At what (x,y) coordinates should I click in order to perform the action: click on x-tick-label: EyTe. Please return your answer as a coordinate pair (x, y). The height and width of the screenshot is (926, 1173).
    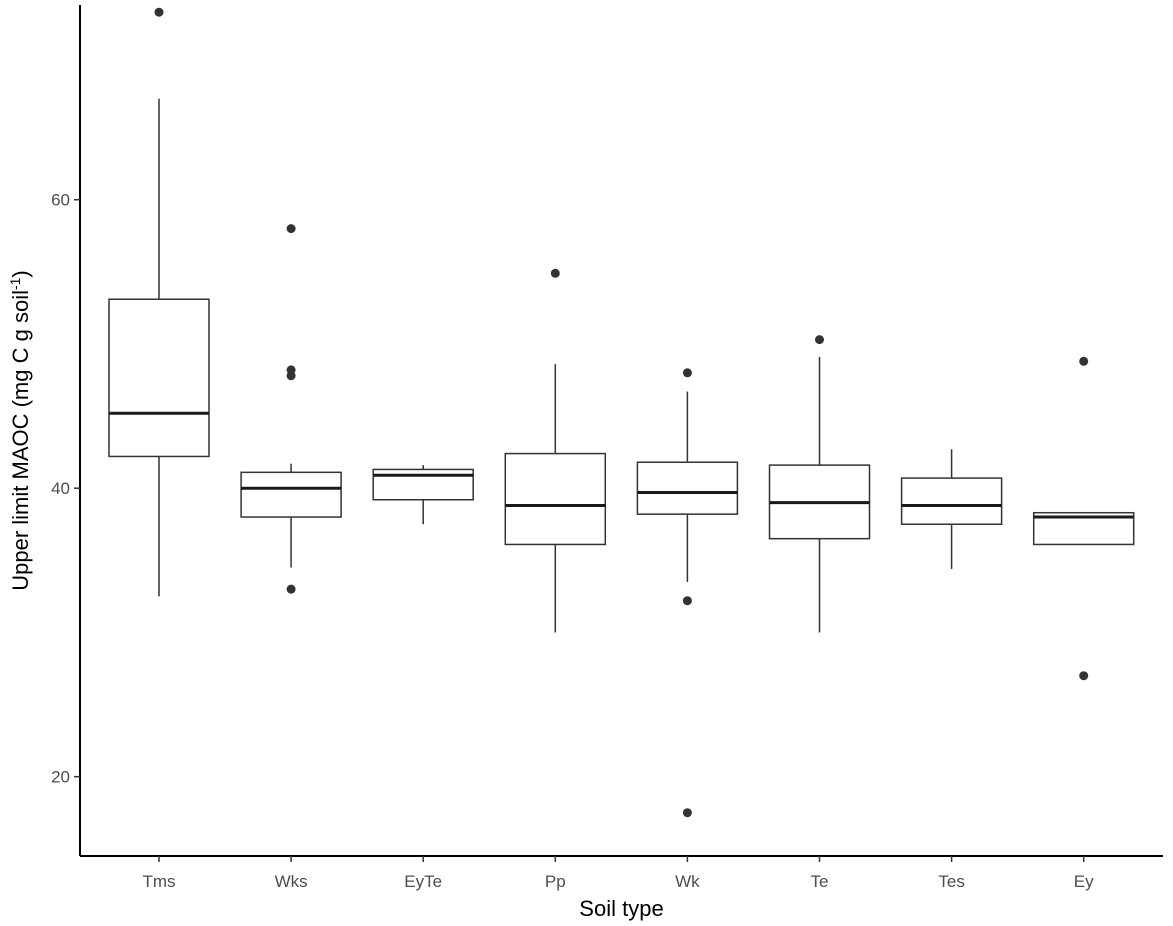
    Looking at the image, I should click on (423, 881).